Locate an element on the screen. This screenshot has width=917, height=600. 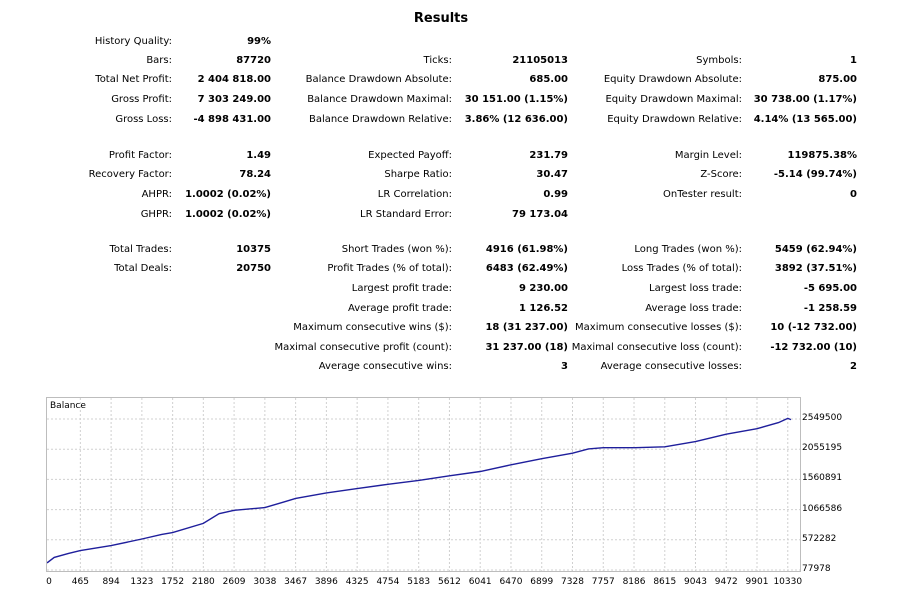
x-tick-label: 8615 is located at coordinates (665, 582).